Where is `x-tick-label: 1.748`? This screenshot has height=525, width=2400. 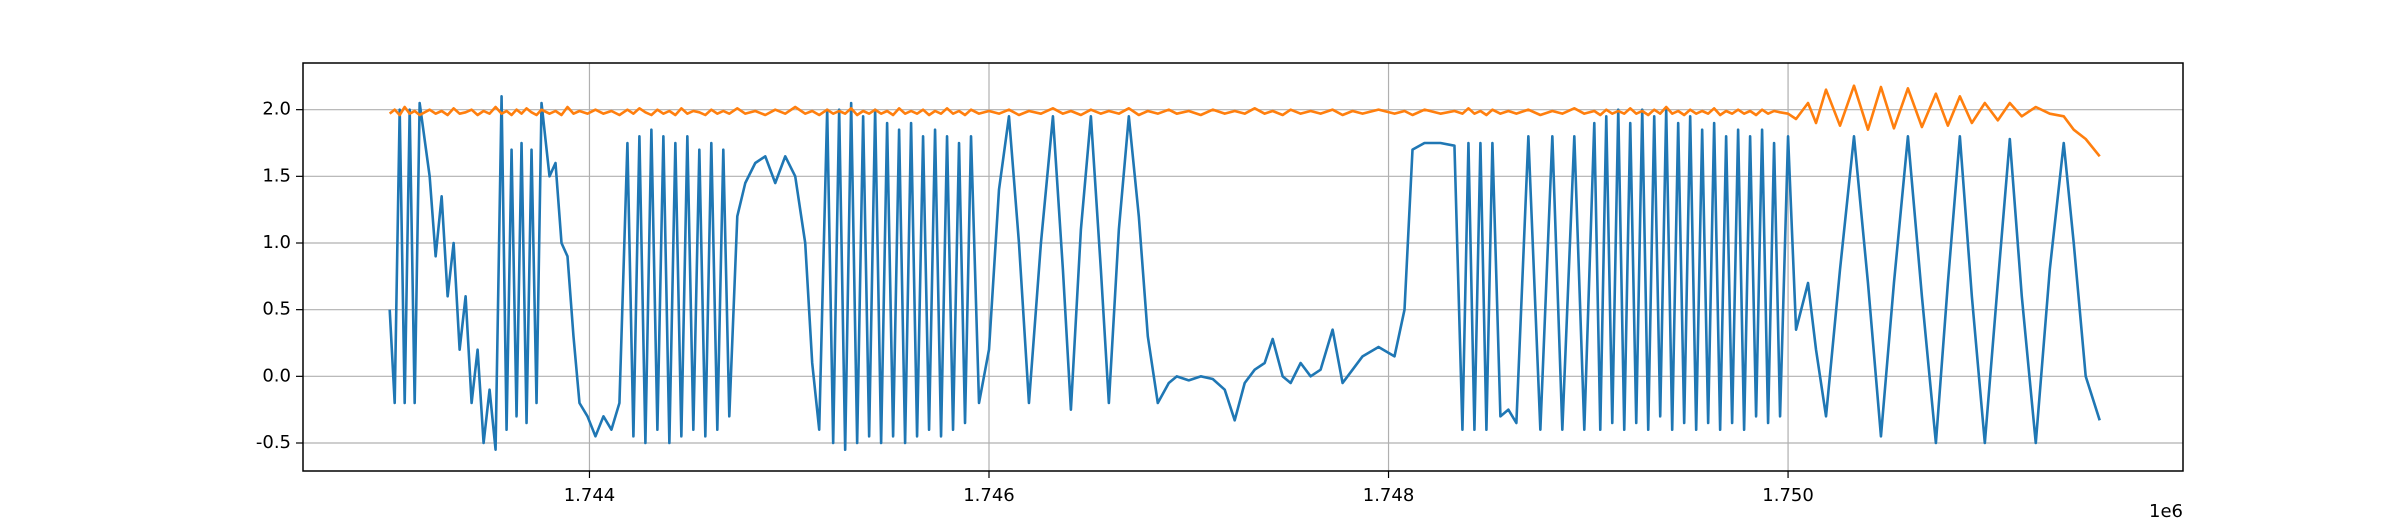
x-tick-label: 1.748 is located at coordinates (1389, 495).